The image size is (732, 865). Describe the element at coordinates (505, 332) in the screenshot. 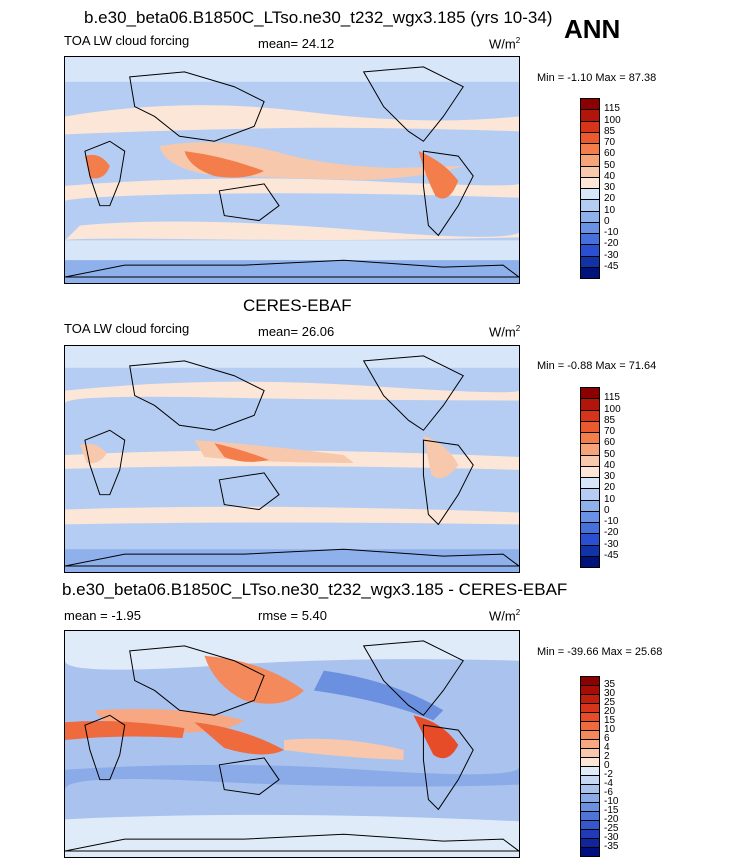

I see `panel2-units: W/m2` at that location.